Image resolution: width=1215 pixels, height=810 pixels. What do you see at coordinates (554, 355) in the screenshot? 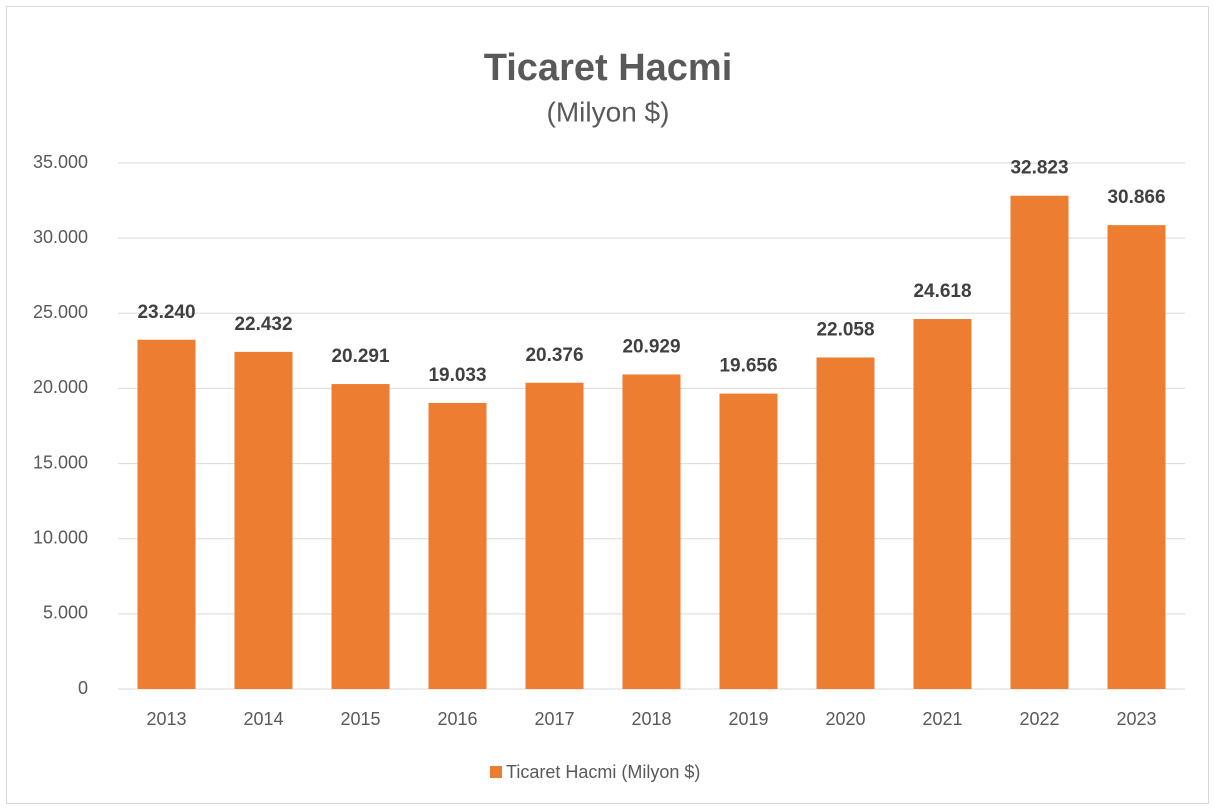
I see `data-label: 20.376` at bounding box center [554, 355].